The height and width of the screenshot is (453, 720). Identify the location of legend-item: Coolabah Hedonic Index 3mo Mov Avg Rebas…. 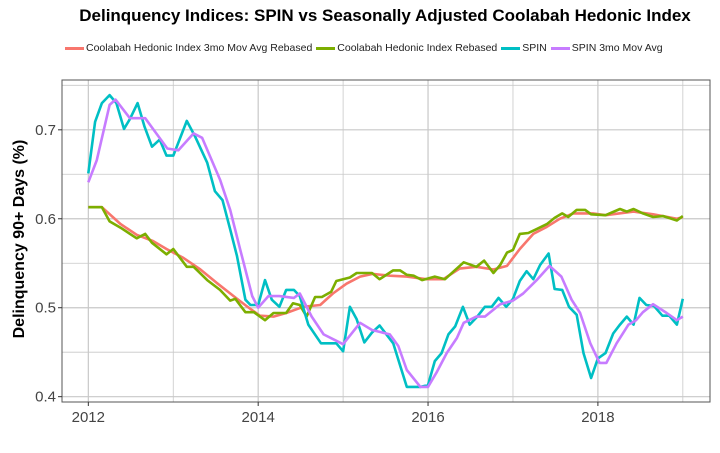
(188, 48).